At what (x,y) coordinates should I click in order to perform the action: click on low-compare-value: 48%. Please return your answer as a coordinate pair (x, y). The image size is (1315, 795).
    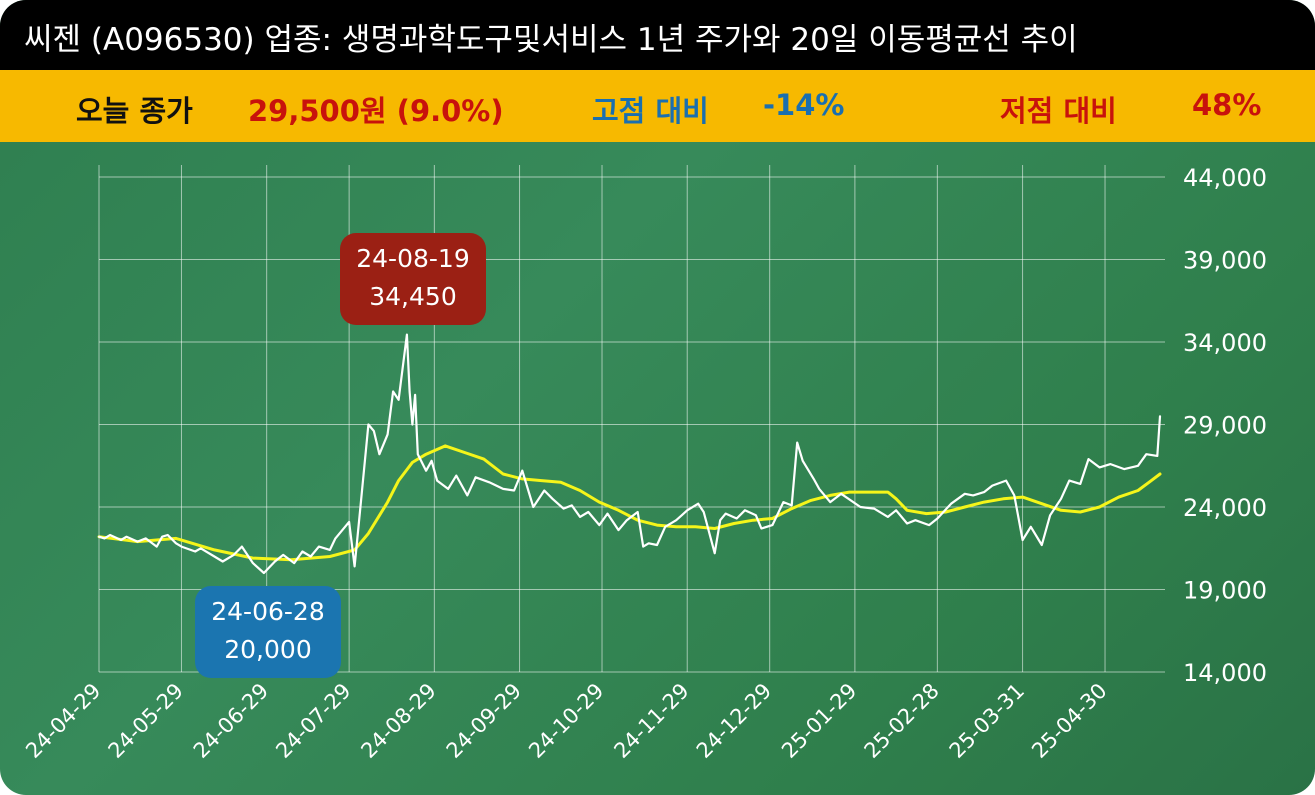
    Looking at the image, I should click on (1227, 105).